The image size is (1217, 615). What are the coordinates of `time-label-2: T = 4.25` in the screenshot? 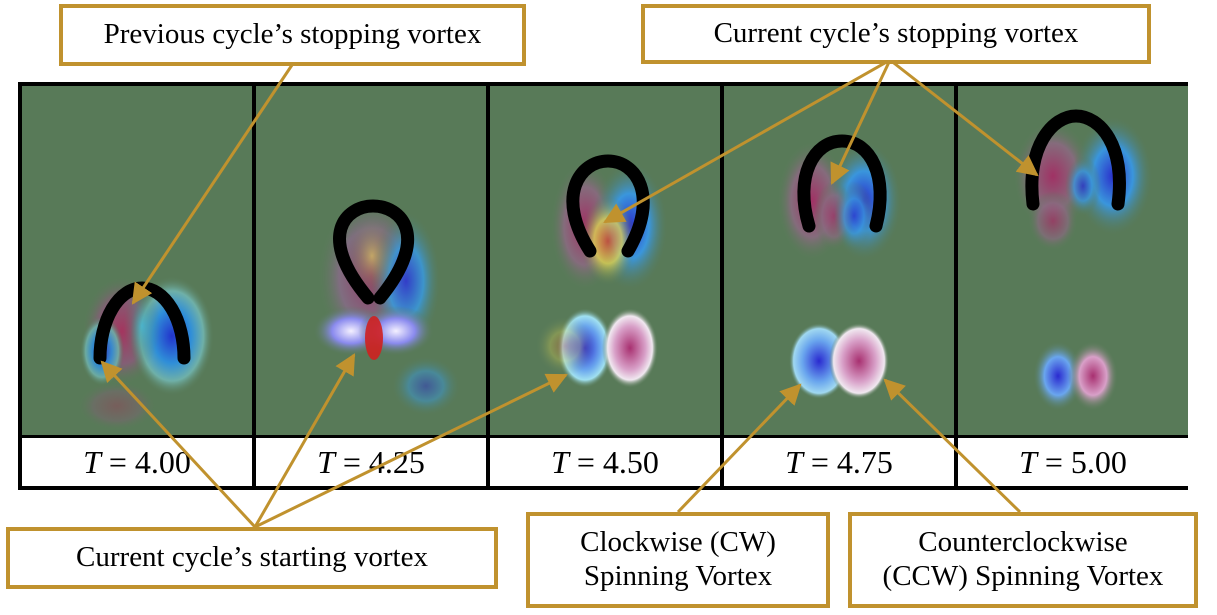 It's located at (371, 460).